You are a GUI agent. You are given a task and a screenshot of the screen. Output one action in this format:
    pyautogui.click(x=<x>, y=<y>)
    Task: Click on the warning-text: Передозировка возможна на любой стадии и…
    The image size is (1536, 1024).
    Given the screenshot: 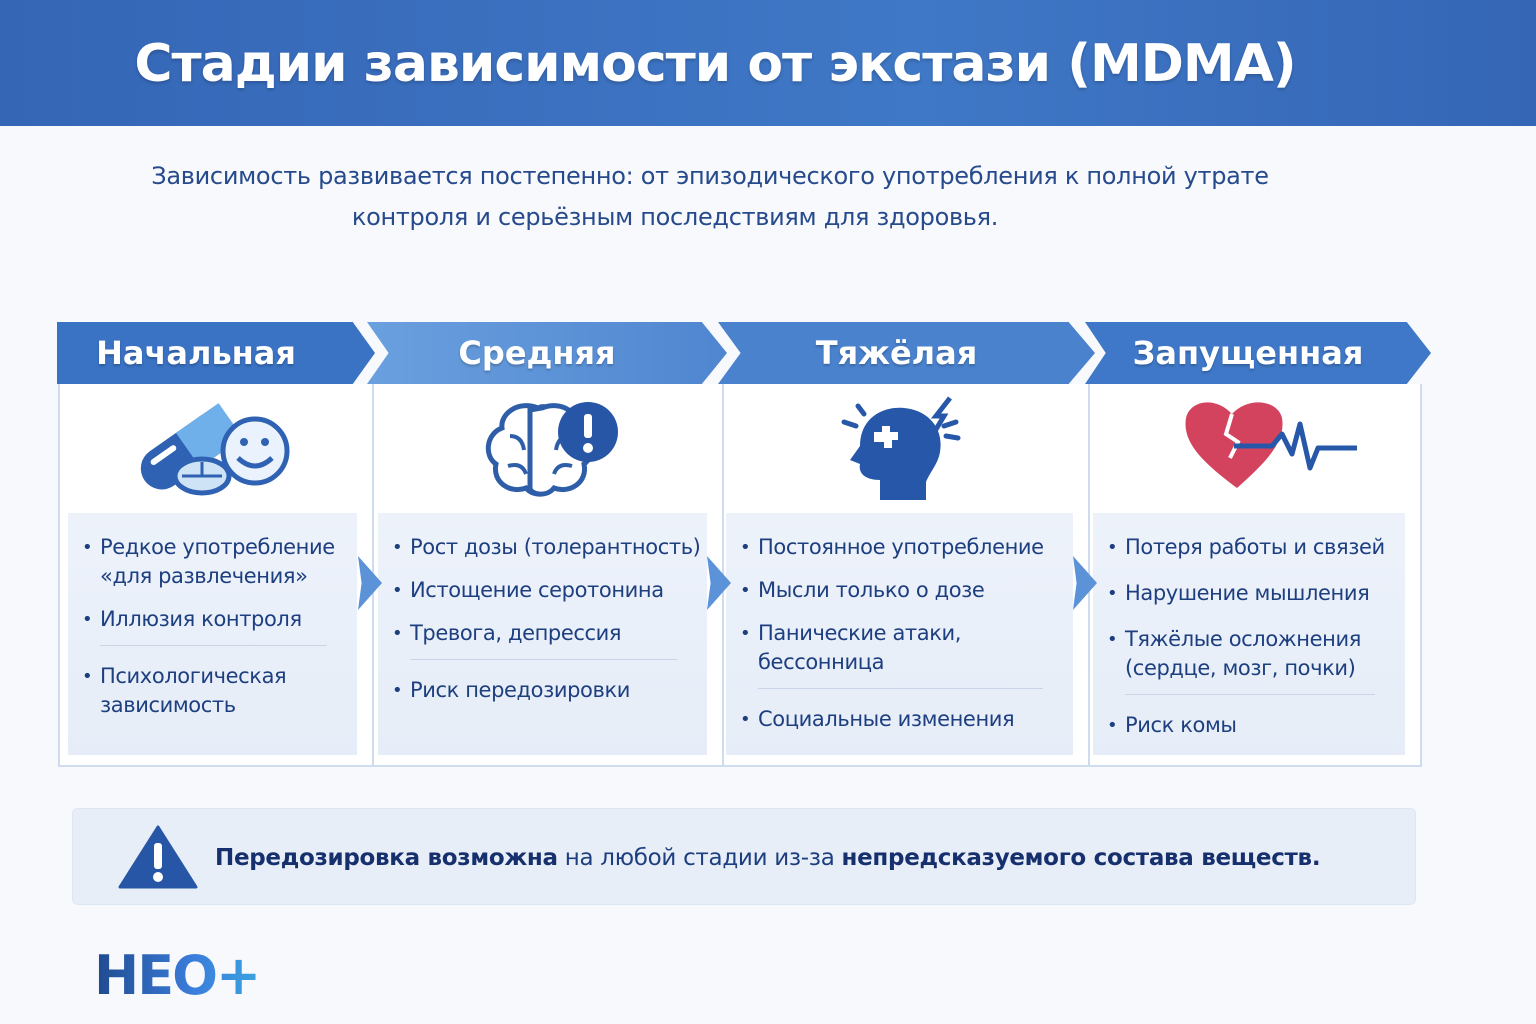 What is the action you would take?
    pyautogui.click(x=768, y=858)
    